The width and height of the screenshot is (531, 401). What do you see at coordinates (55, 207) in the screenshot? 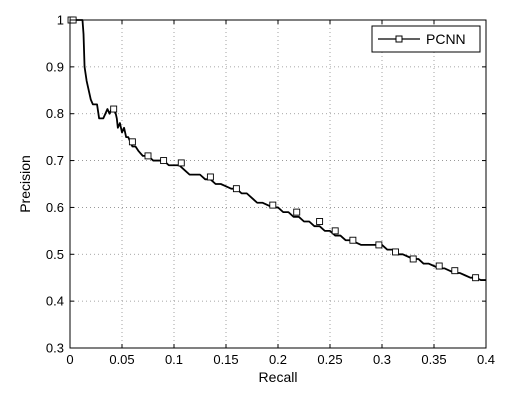
I see `y-tick-label: 0.6` at bounding box center [55, 207].